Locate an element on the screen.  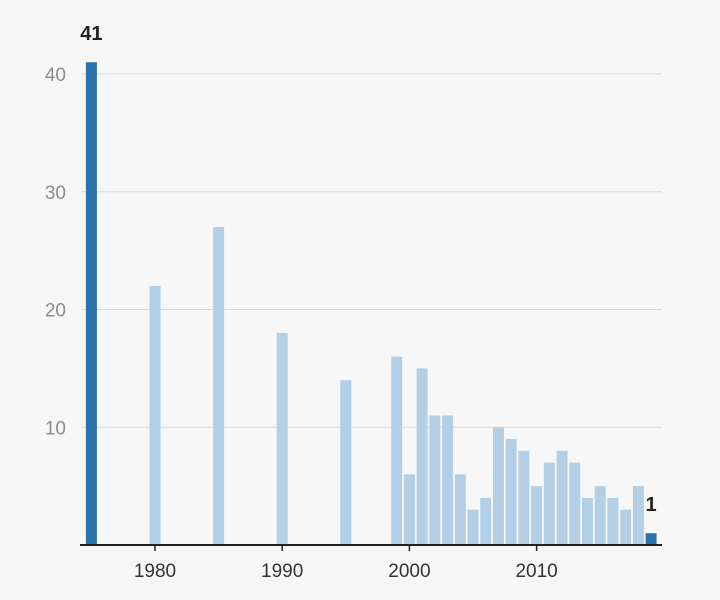
bar-1995 is located at coordinates (346, 462).